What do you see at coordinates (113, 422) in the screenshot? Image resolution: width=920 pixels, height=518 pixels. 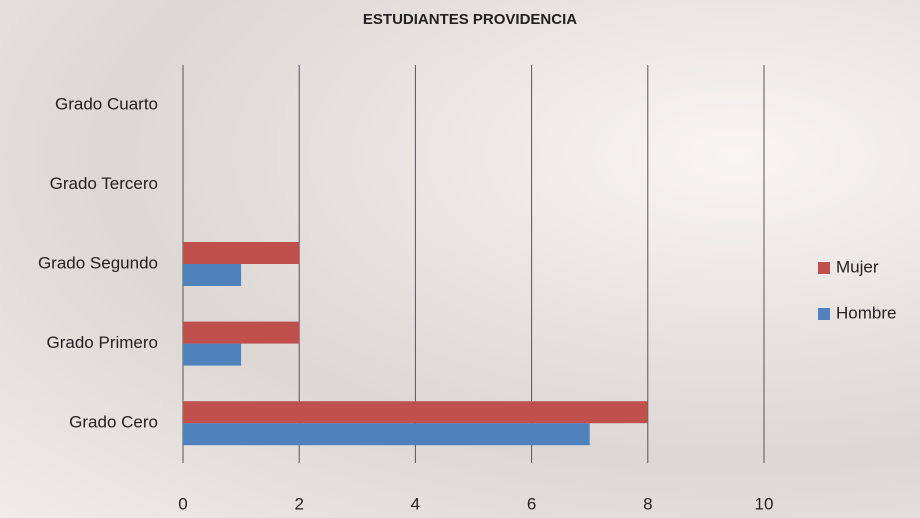 I see `y-tick-label: Grado Cero` at bounding box center [113, 422].